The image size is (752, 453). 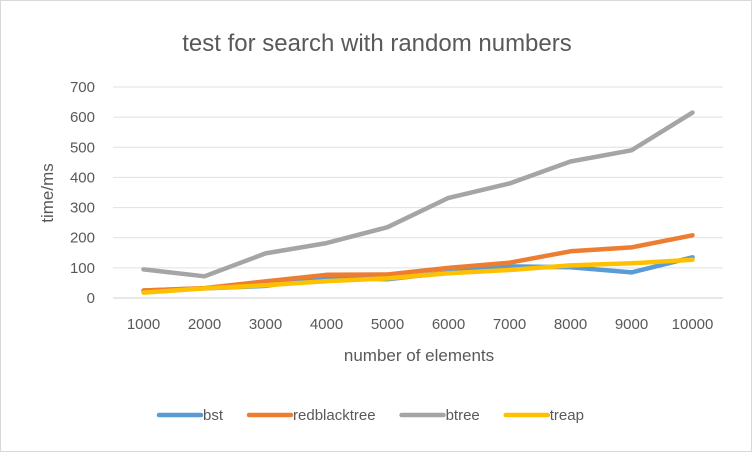 I want to click on y-tick-label: 600, so click(x=82, y=117).